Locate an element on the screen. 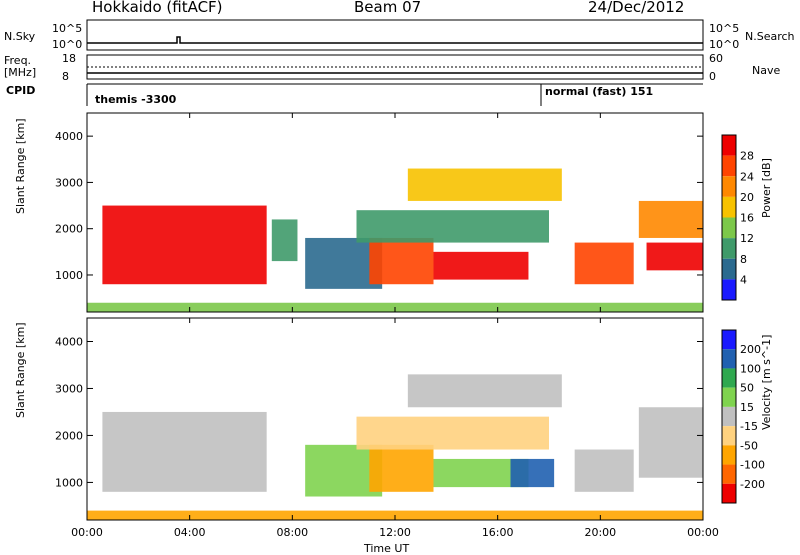 The height and width of the screenshot is (555, 800). nsky-hi-tick: 10^5 is located at coordinates (67, 28).